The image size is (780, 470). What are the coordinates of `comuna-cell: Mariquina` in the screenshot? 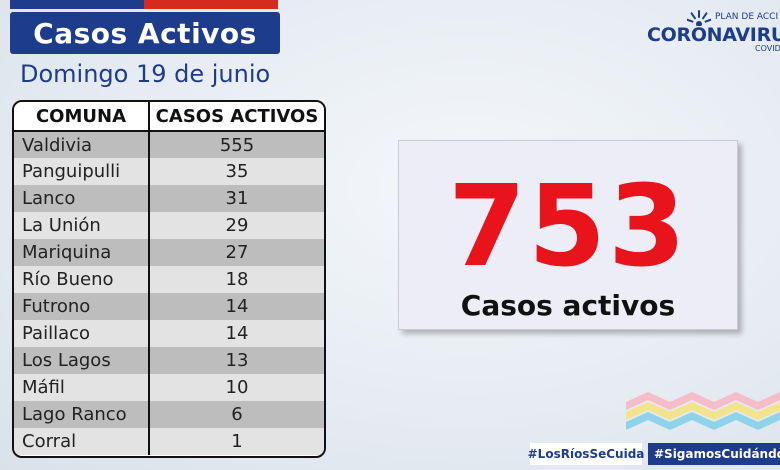 It's located at (82, 252).